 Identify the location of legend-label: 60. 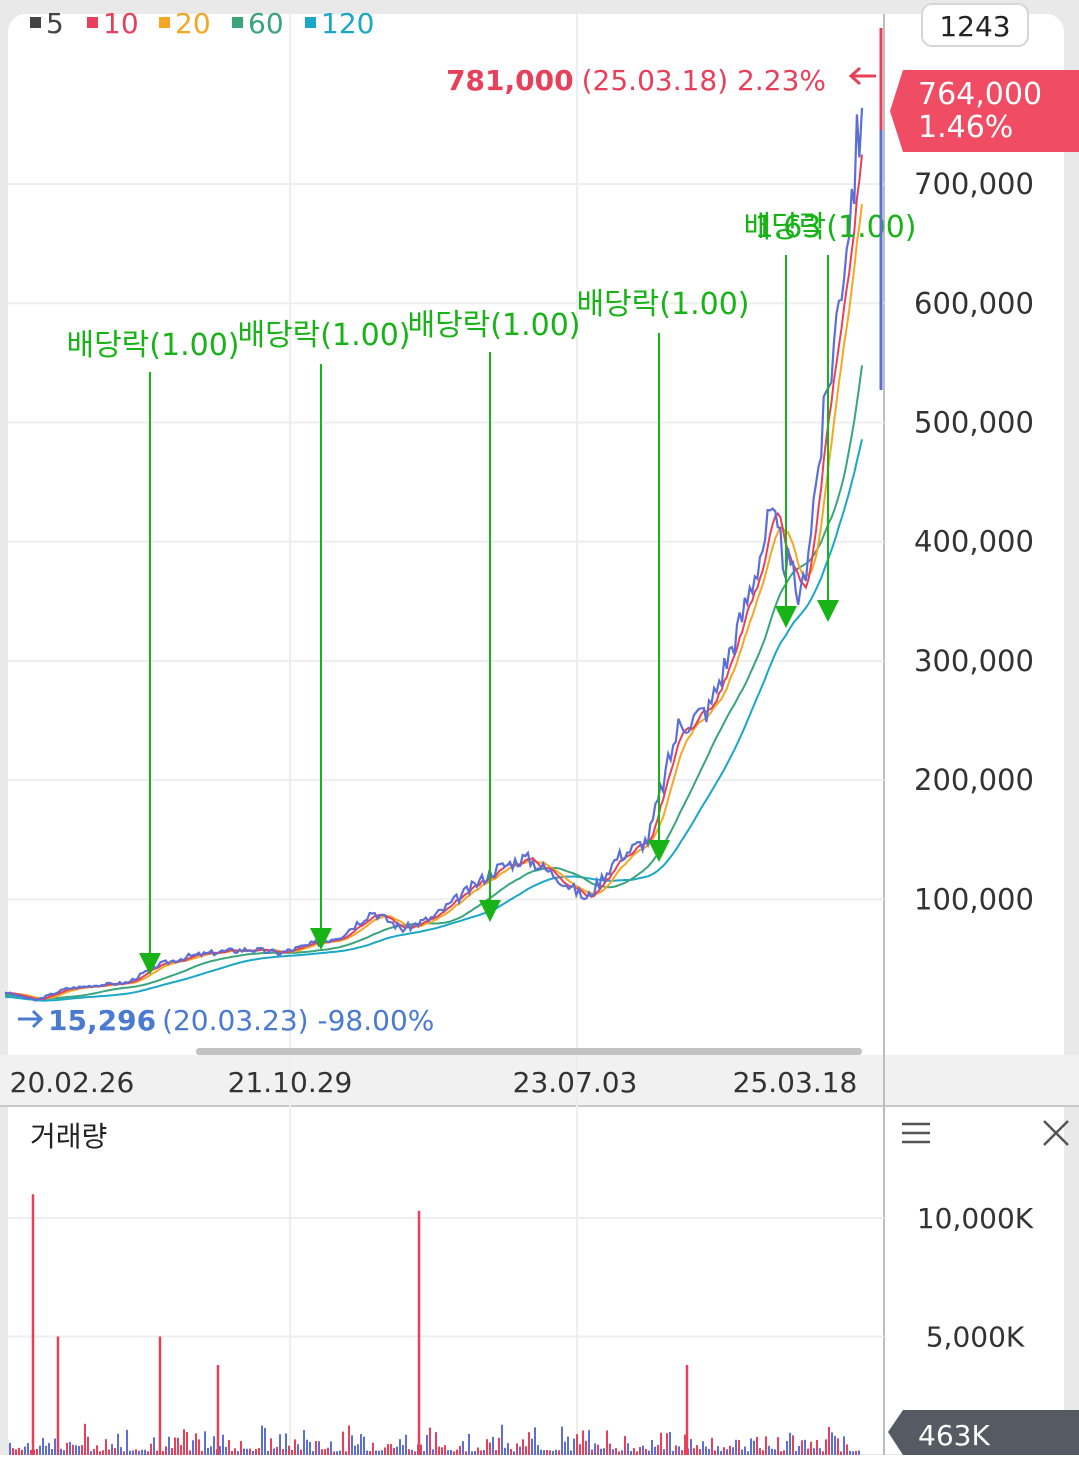
(266, 23).